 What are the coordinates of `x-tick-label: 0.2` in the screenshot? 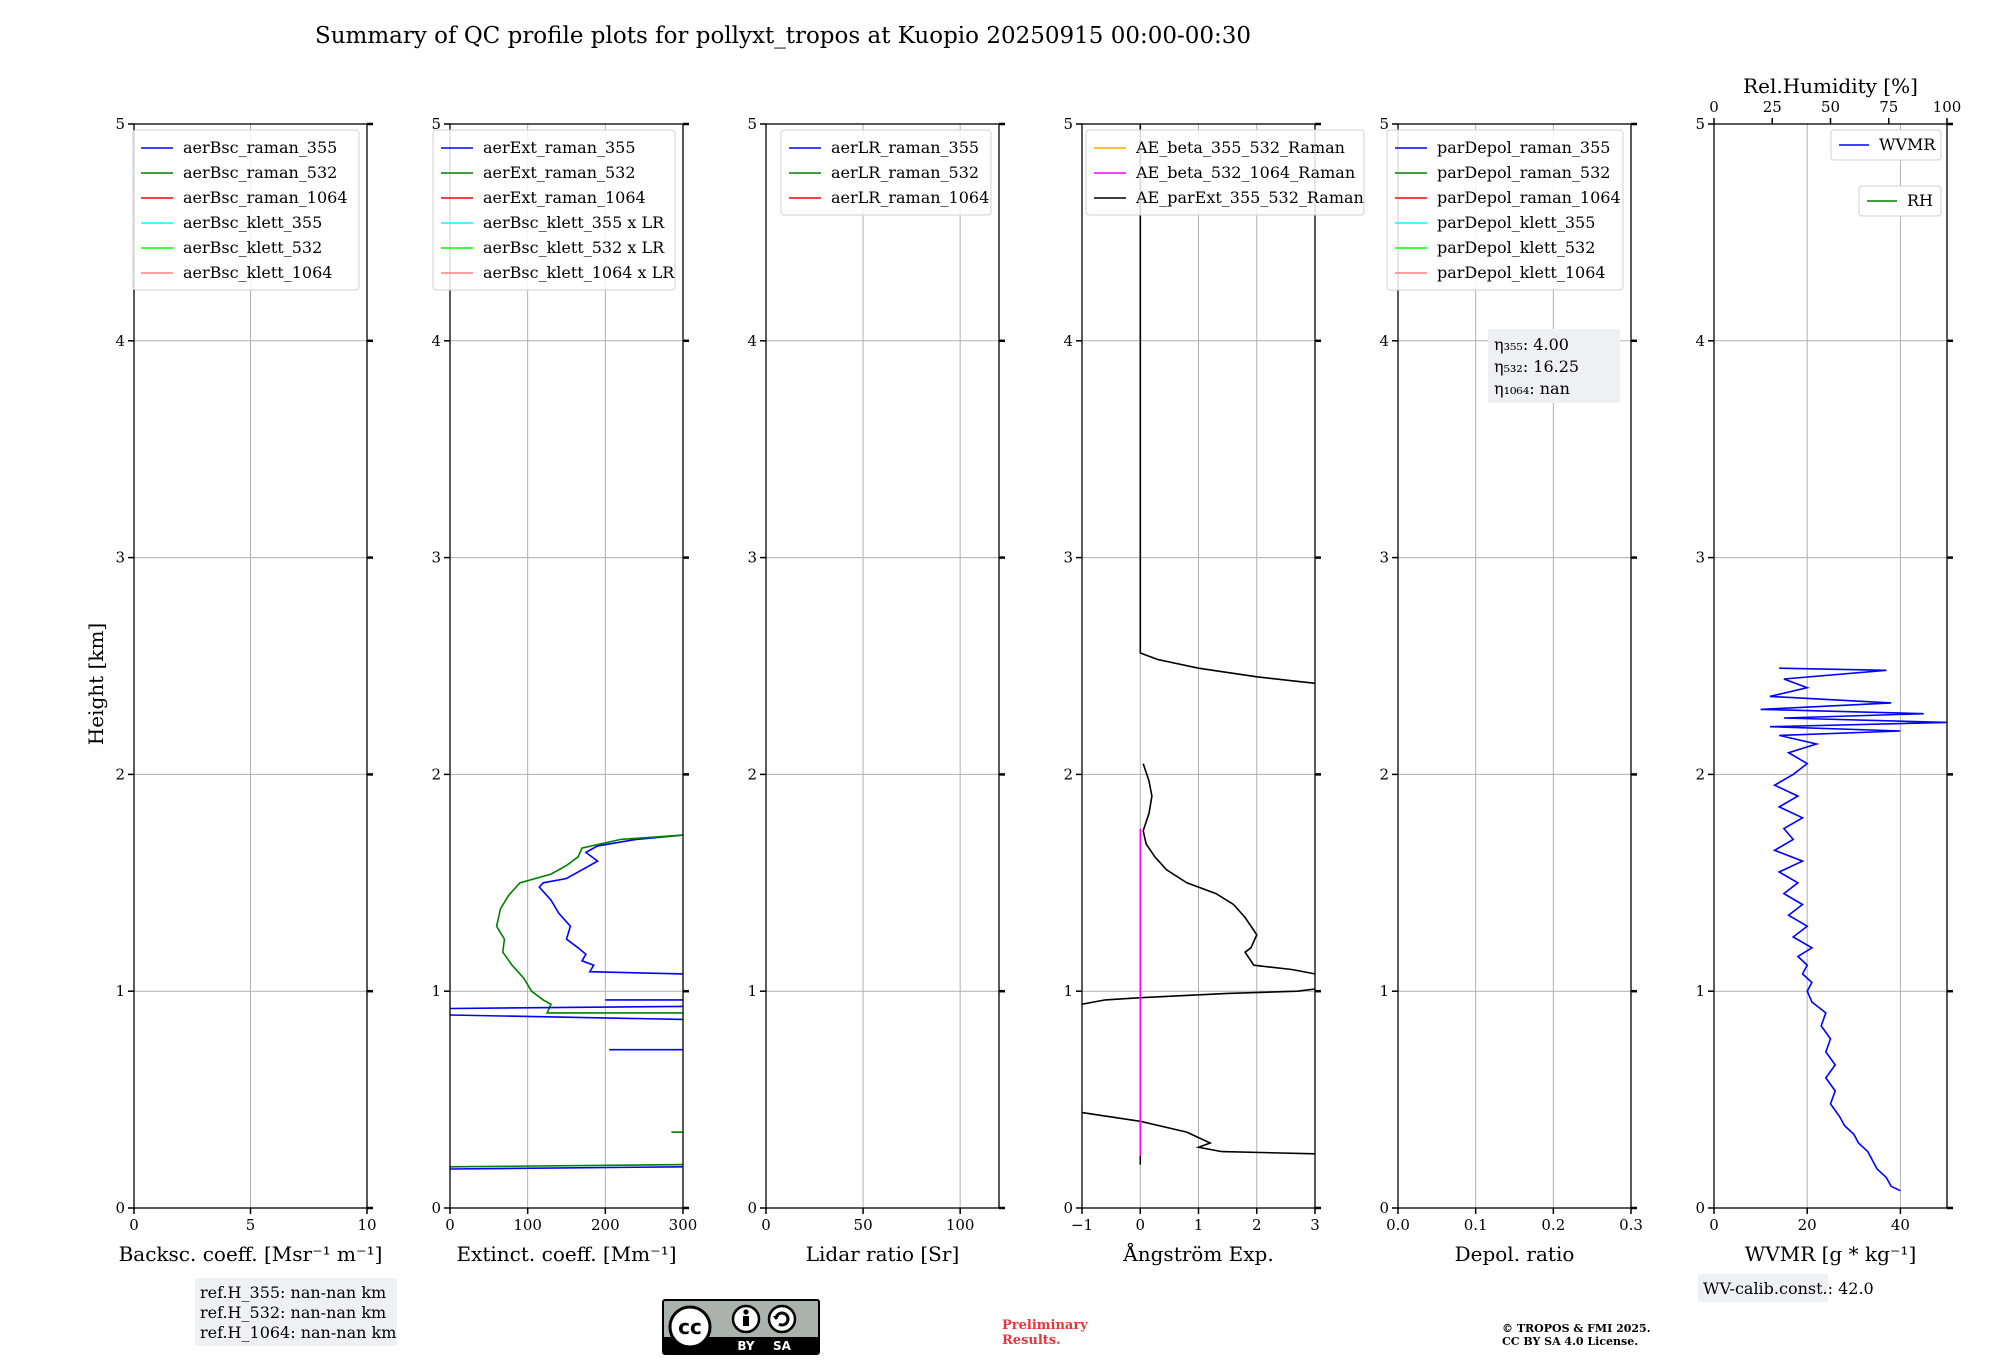 It's located at (1553, 1225).